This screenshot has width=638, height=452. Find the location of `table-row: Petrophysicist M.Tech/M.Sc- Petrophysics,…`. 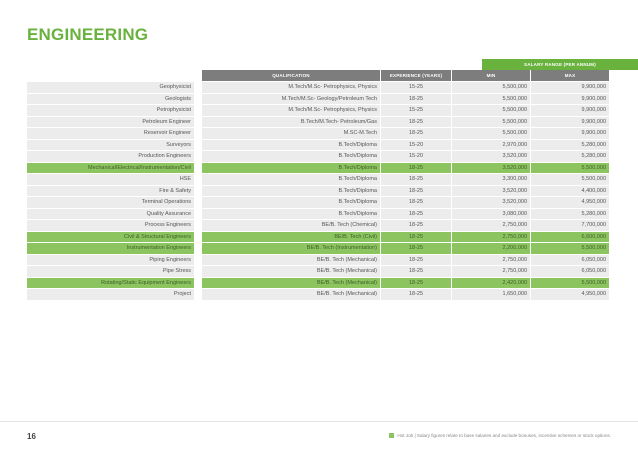

table-row: Petrophysicist M.Tech/M.Sc- Petrophysics,… is located at coordinates (332, 111).